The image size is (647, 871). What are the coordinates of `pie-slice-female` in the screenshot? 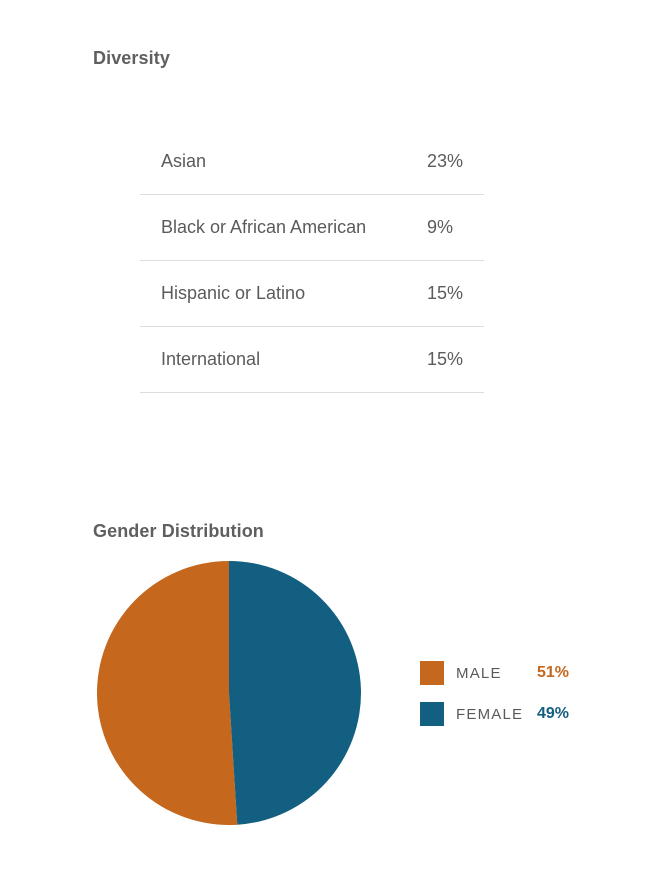 It's located at (295, 693).